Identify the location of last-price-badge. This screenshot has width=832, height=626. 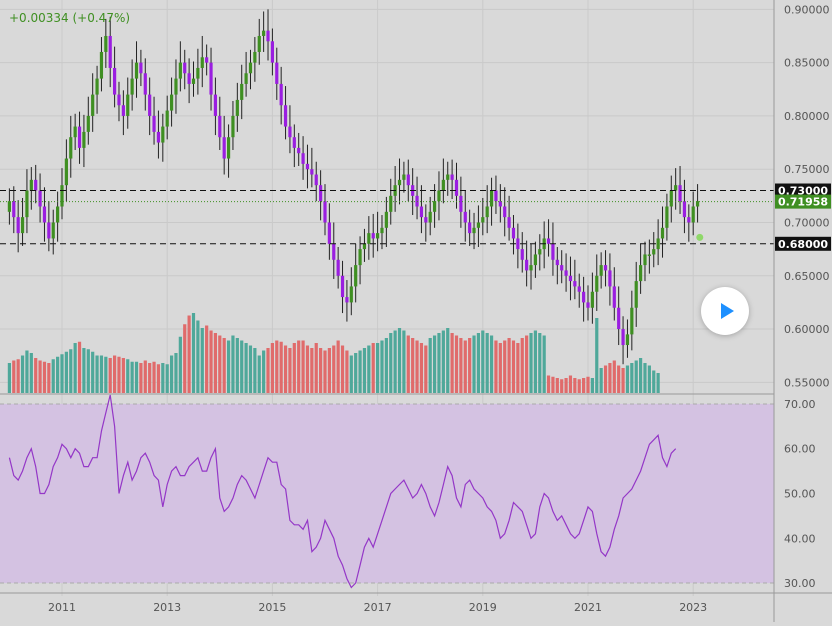
(803, 201).